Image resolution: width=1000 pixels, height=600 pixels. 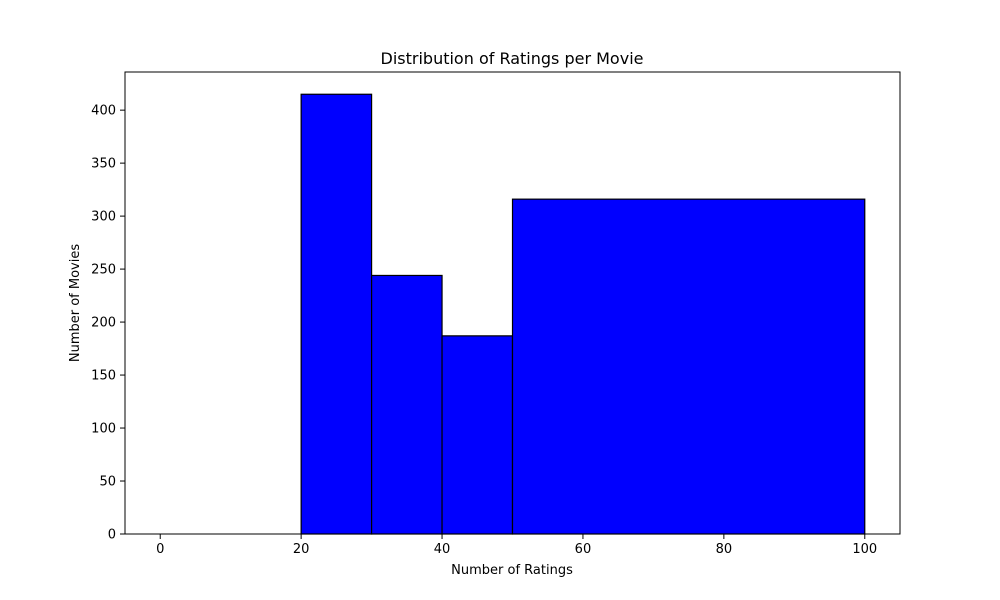 I want to click on x-tick-label-5: 100, so click(x=864, y=549).